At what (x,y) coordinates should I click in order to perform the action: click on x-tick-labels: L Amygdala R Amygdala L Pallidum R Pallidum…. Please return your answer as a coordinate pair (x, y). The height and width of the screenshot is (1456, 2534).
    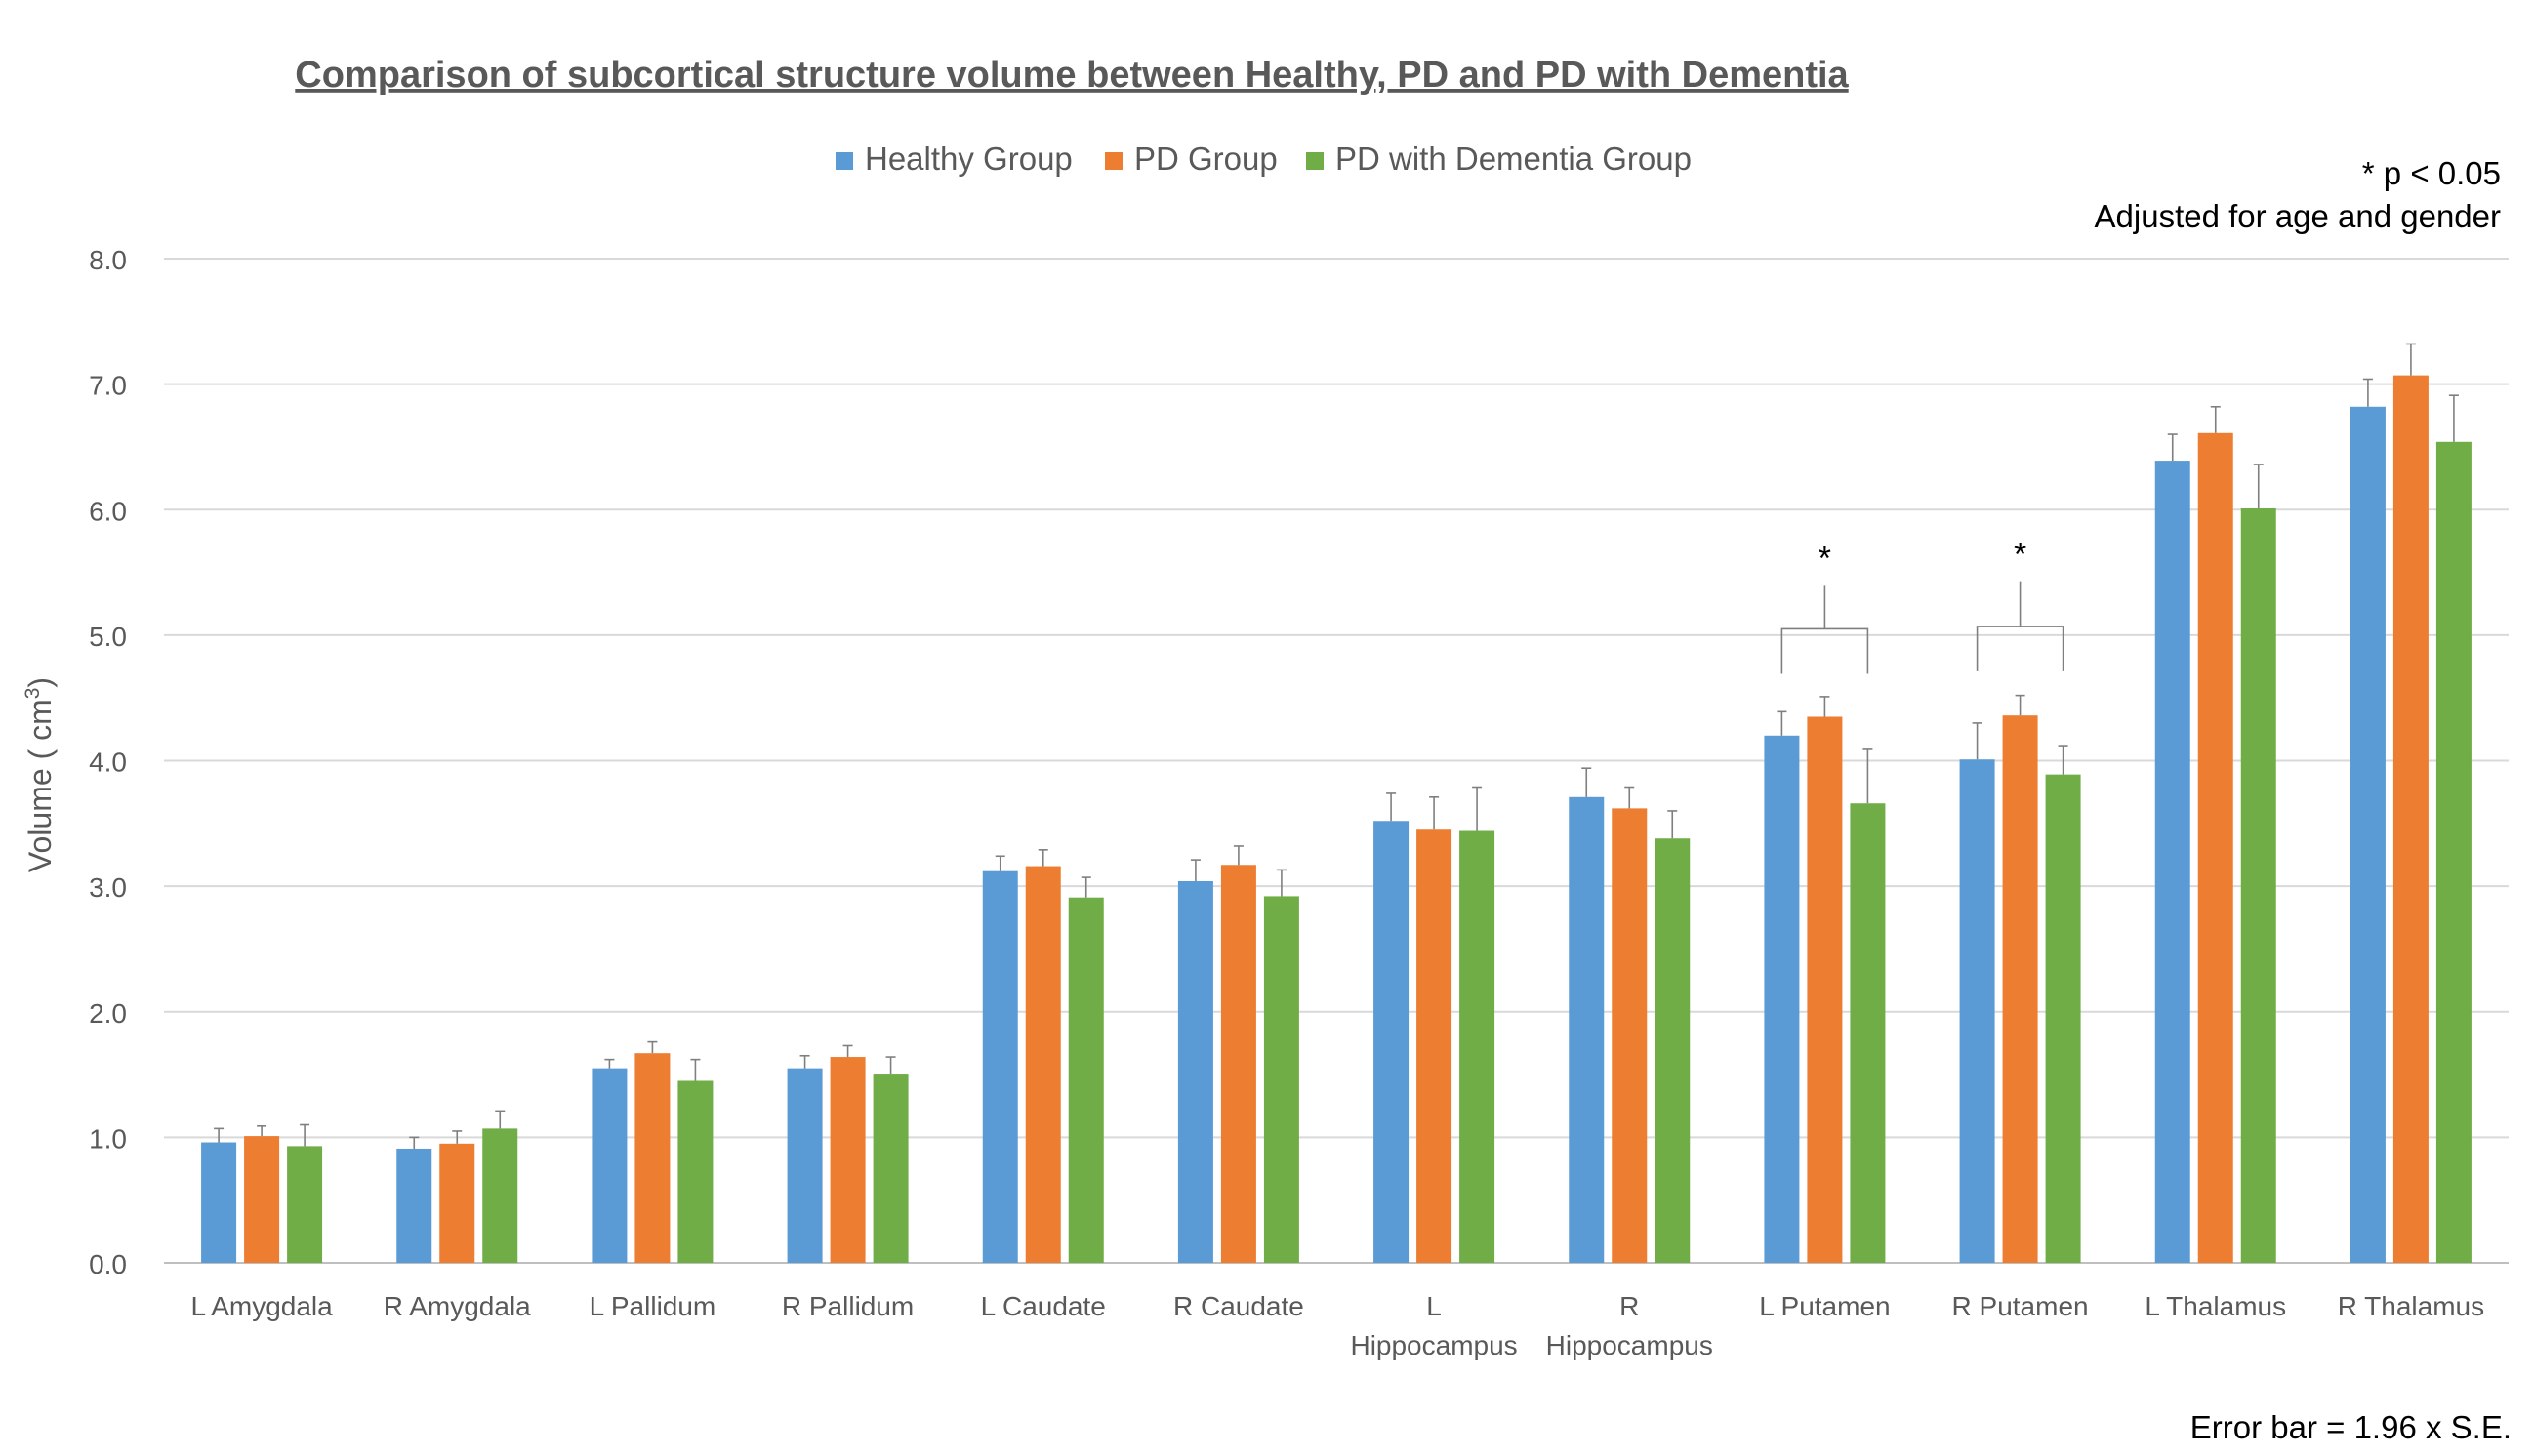
    Looking at the image, I should click on (1337, 1325).